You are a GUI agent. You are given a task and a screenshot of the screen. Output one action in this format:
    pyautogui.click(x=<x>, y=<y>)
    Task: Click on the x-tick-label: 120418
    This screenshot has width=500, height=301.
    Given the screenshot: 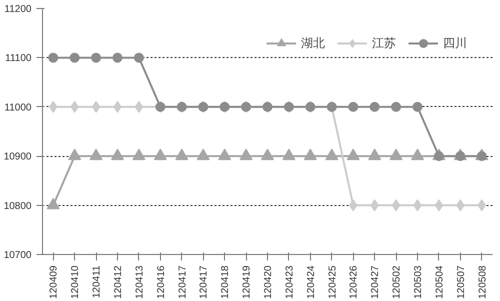 What is the action you would take?
    pyautogui.click(x=226, y=282)
    